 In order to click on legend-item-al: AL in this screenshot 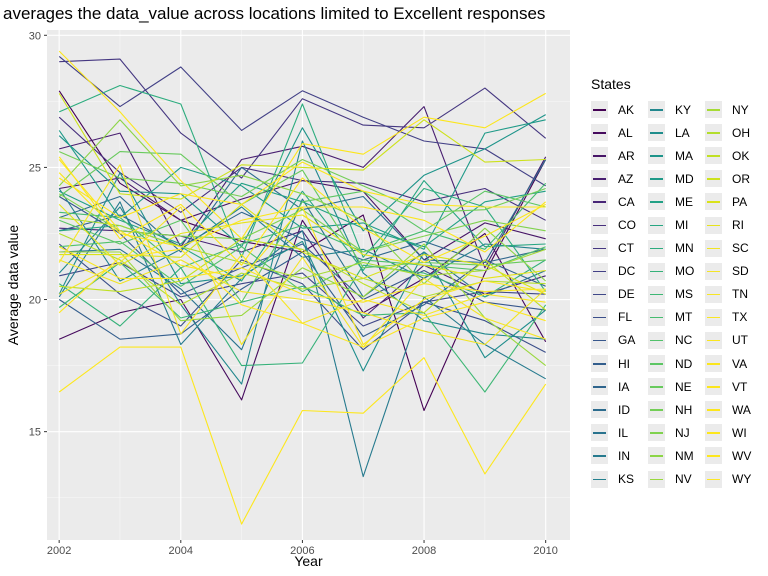, I will do `click(619, 132)`.